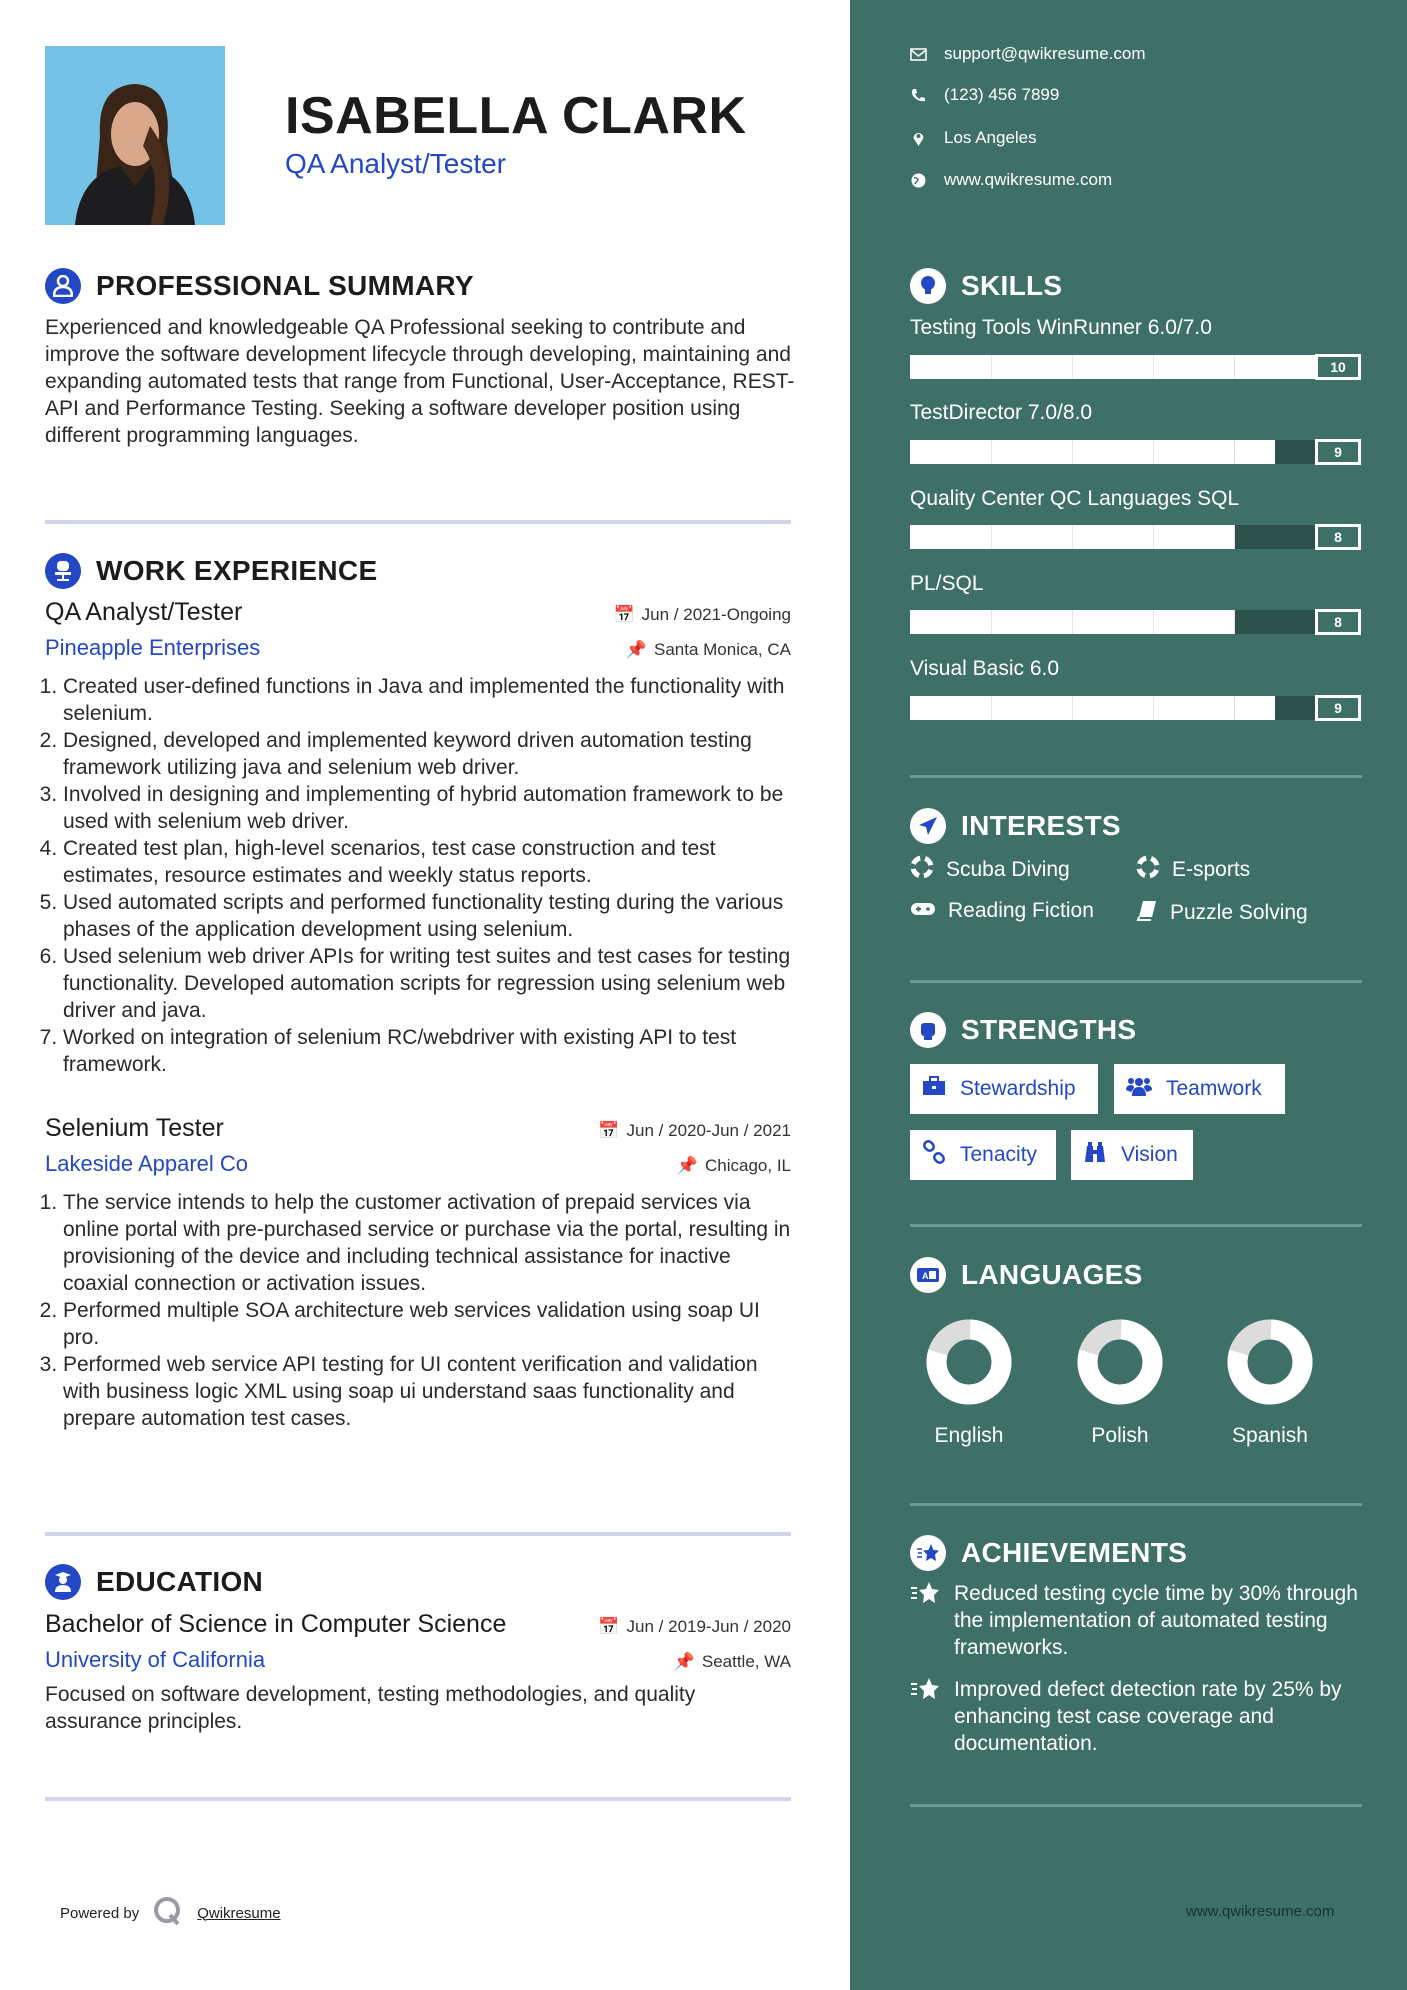 Image resolution: width=1407 pixels, height=1990 pixels. What do you see at coordinates (1214, 1088) in the screenshot?
I see `strength-label: Teamwork` at bounding box center [1214, 1088].